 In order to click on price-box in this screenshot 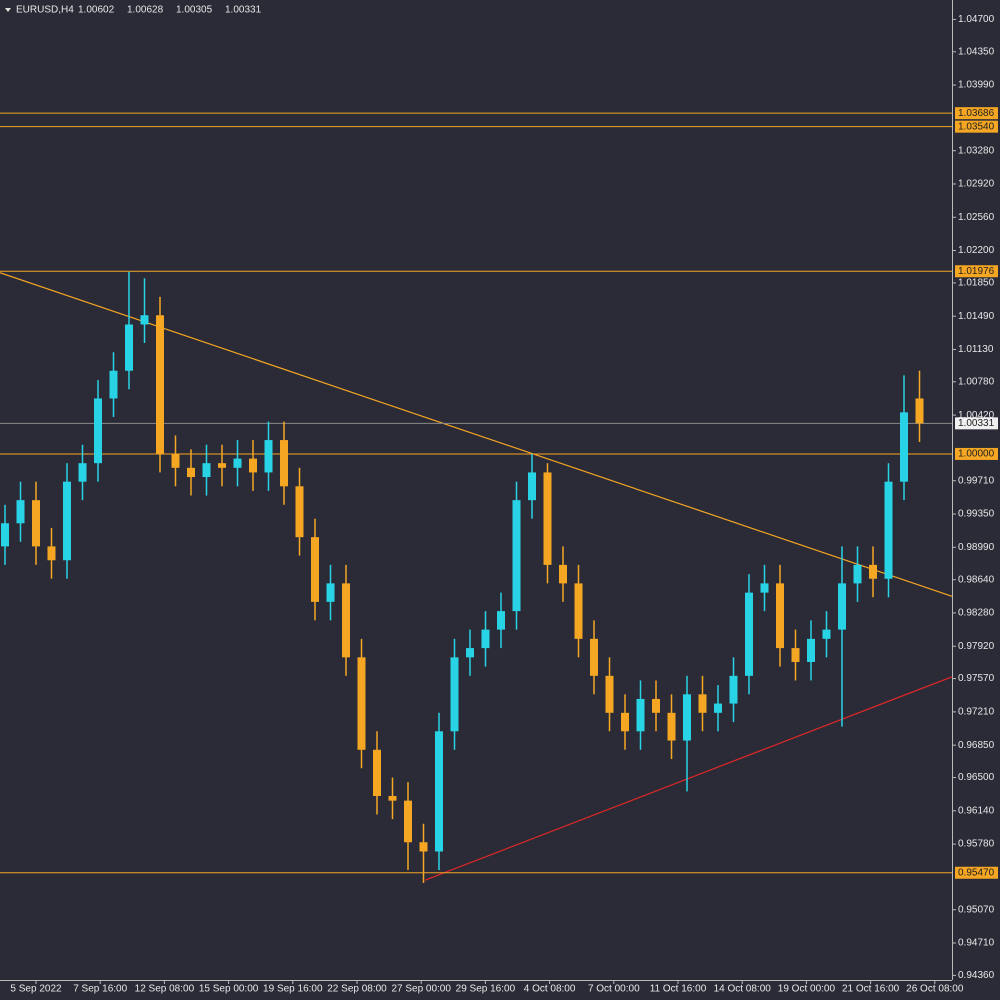, I will do `click(976, 423)`.